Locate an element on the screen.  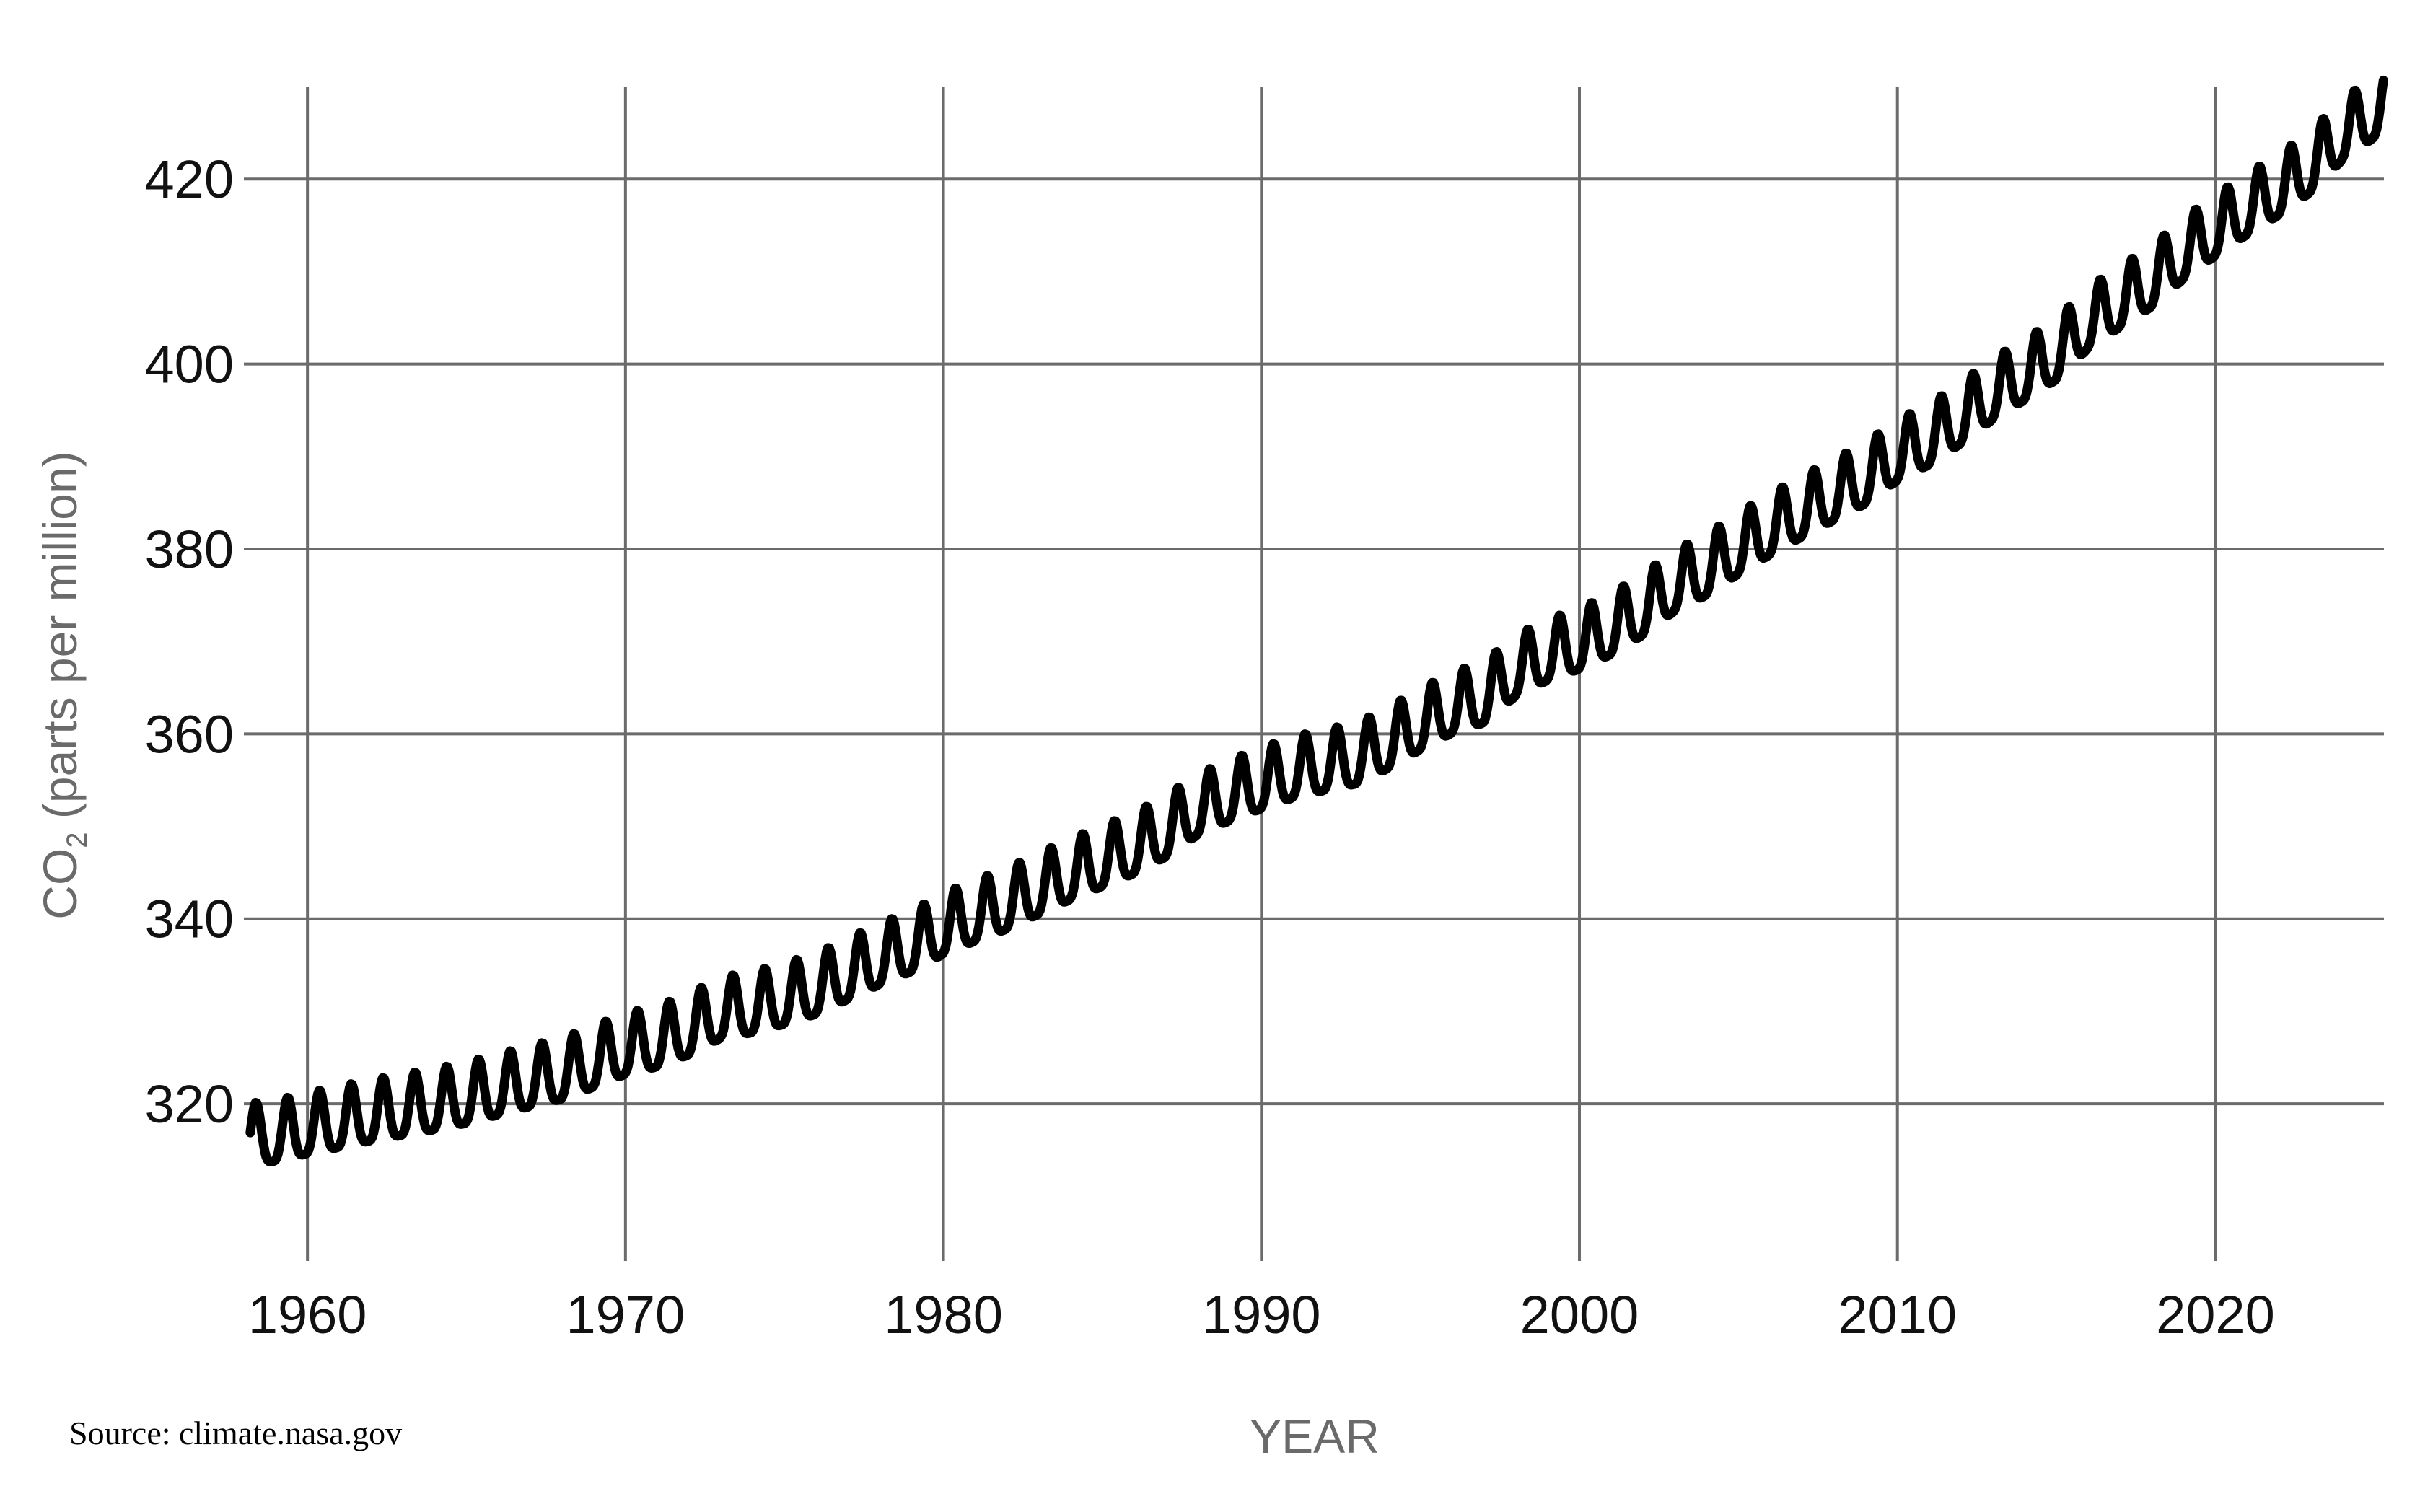
x-tick-label-2000: 2000 is located at coordinates (1579, 1315).